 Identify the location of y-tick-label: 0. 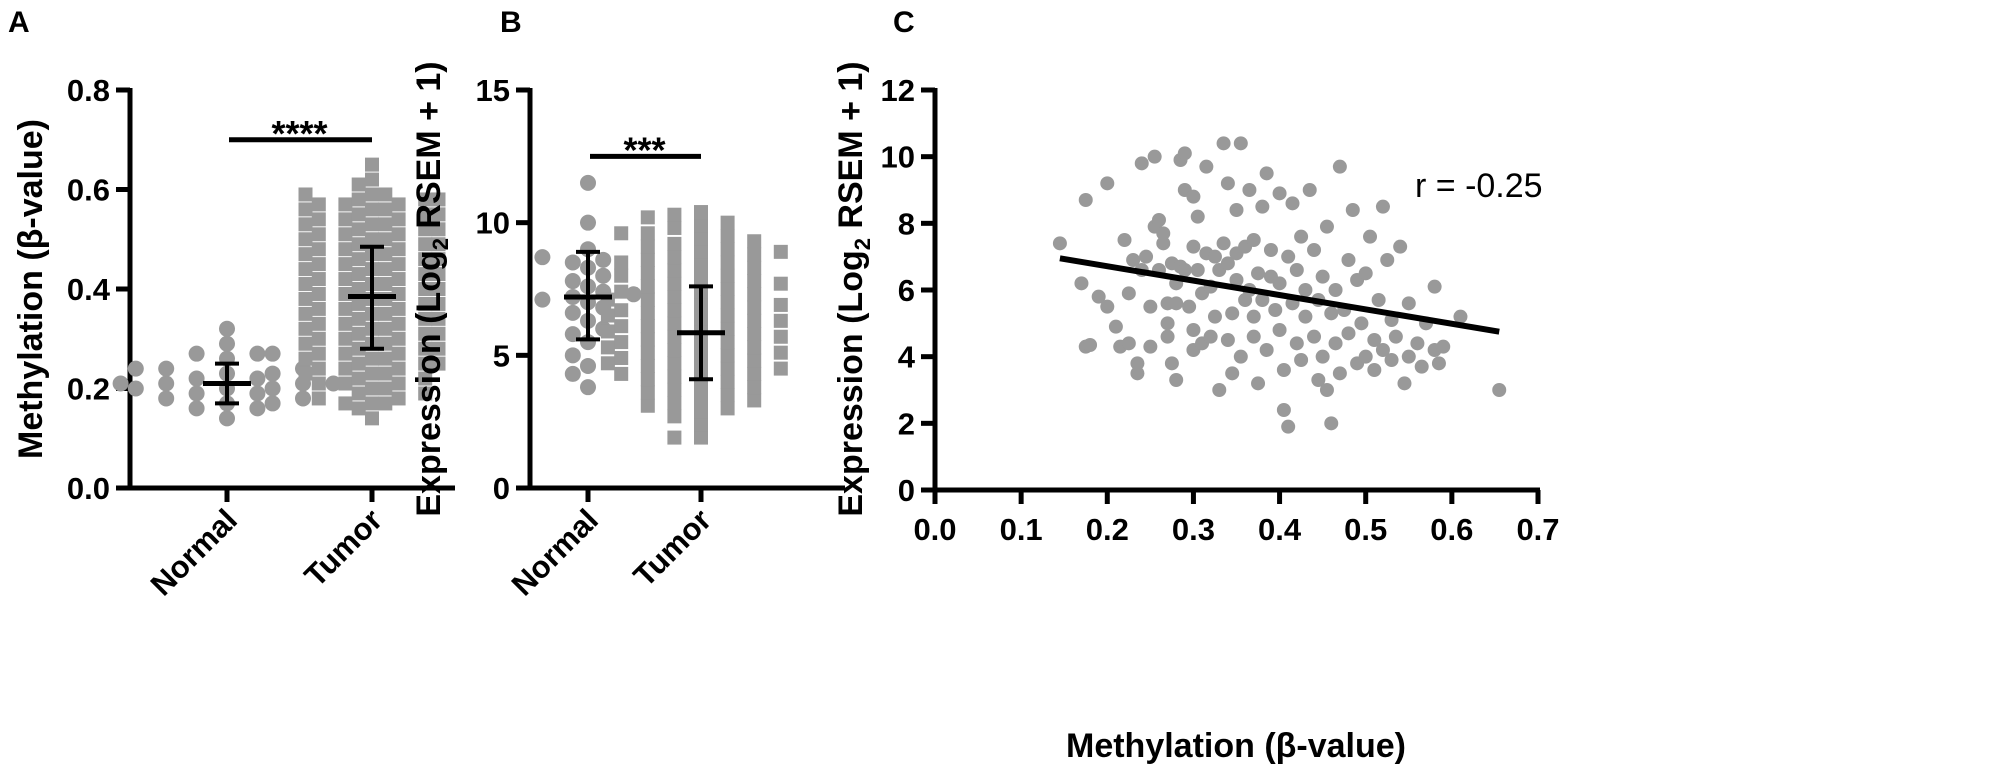
(906, 490).